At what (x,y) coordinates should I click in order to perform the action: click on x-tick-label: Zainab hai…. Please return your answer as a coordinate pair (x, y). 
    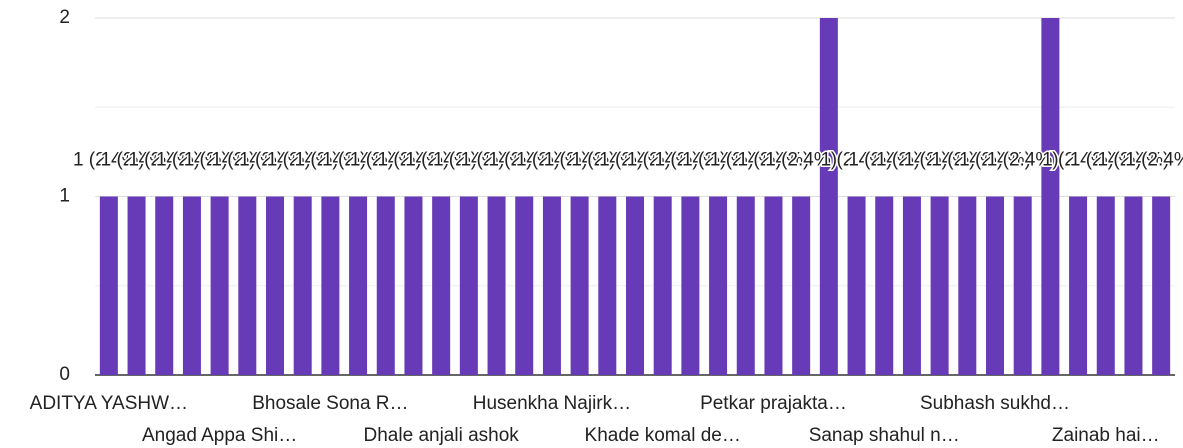
    Looking at the image, I should click on (1106, 435).